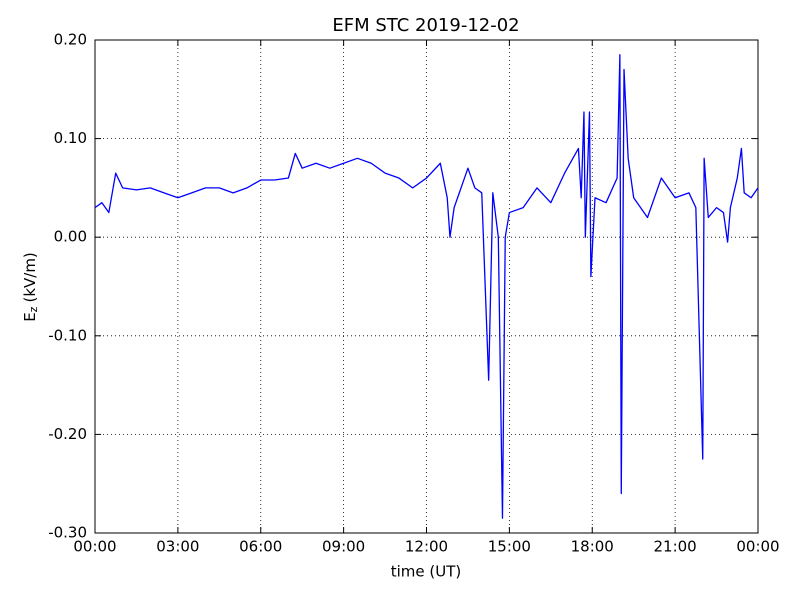  What do you see at coordinates (70, 40) in the screenshot?
I see `y-tick-label: 0.20` at bounding box center [70, 40].